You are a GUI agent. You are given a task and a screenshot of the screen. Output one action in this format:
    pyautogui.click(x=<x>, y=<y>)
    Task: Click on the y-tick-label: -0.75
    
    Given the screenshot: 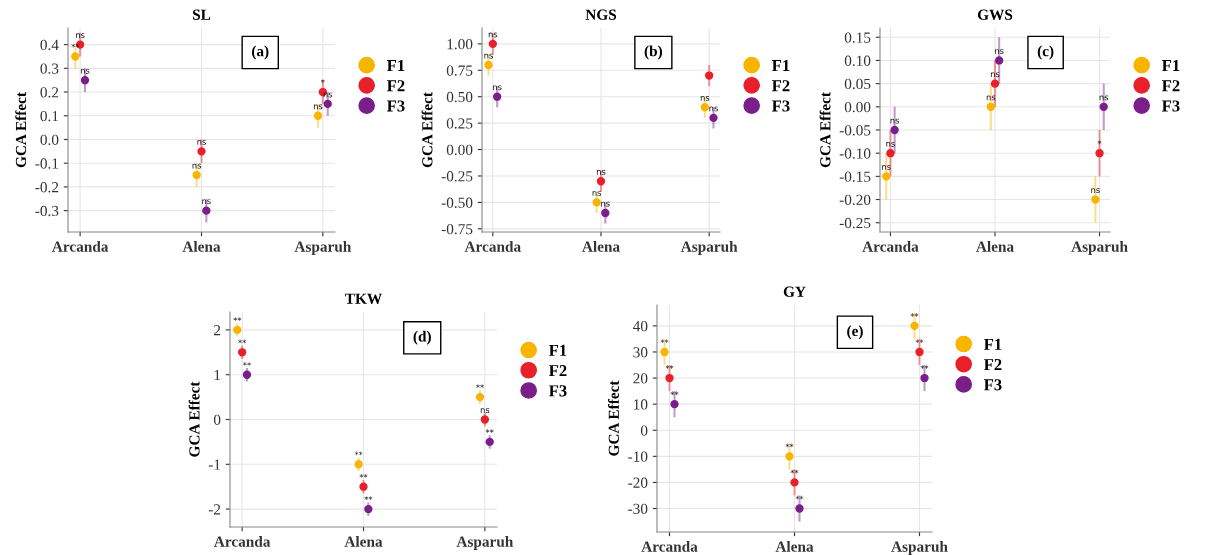 What is the action you would take?
    pyautogui.click(x=457, y=229)
    